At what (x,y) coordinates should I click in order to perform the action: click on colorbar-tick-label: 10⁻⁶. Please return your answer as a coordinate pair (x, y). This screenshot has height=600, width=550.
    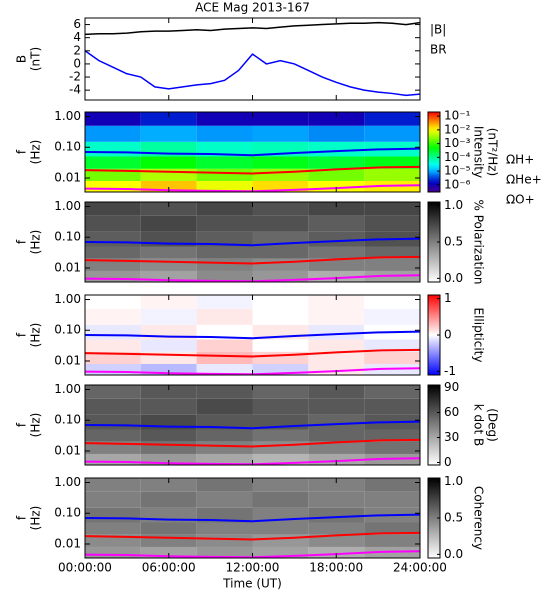
    Looking at the image, I should click on (457, 184).